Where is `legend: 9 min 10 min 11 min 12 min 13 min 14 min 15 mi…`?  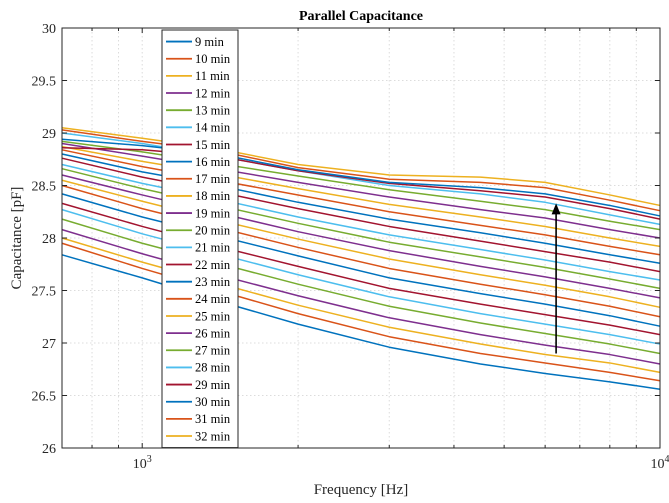 legend: 9 min 10 min 11 min 12 min 13 min 14 min 15 mi… is located at coordinates (200, 239).